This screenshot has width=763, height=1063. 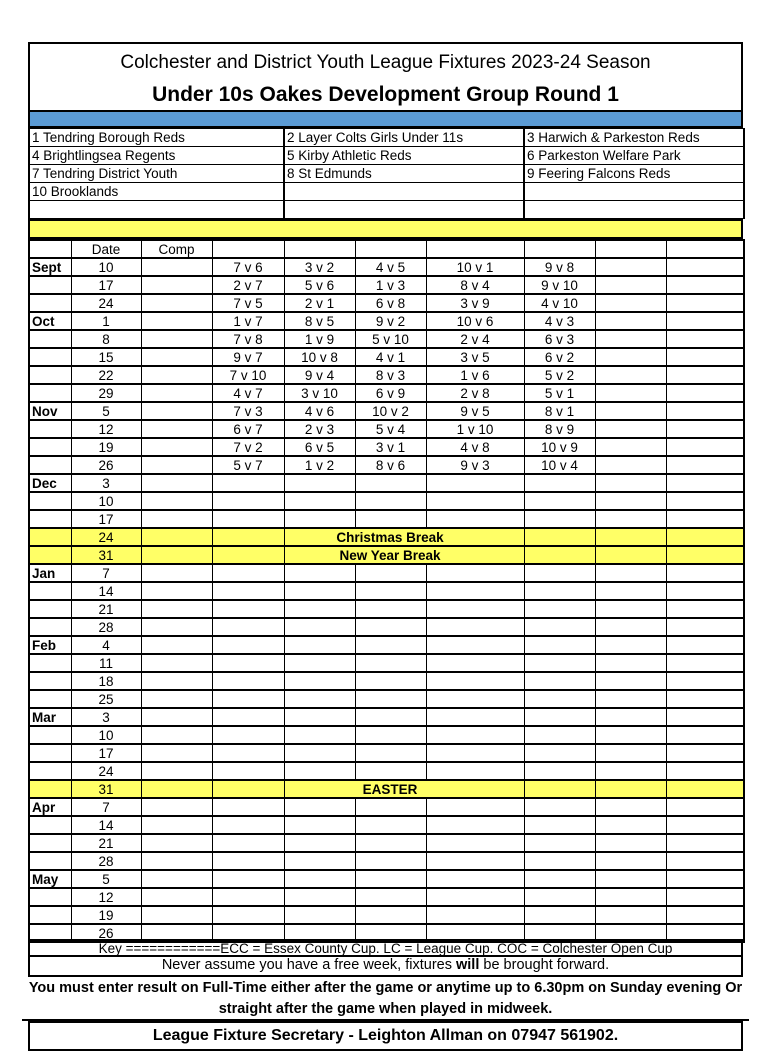 I want to click on date-cell: 31, so click(x=106, y=789).